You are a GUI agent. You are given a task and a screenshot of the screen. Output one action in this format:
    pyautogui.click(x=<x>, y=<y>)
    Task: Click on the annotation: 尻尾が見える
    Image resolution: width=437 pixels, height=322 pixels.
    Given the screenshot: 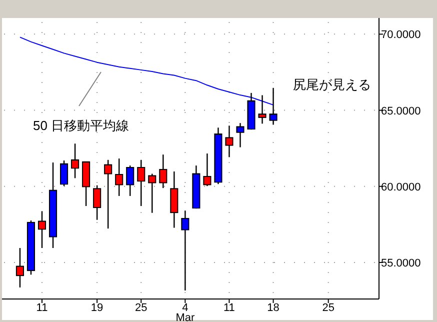 What is the action you would take?
    pyautogui.click(x=332, y=84)
    